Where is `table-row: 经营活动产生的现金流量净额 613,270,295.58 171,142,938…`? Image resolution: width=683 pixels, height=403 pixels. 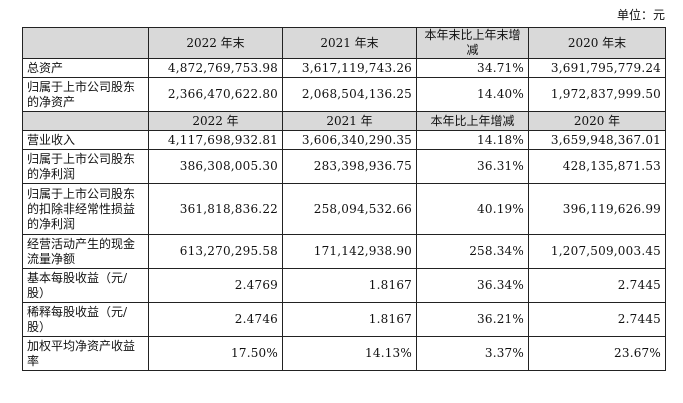 table-row: 经营活动产生的现金流量净额 613,270,295.58 171,142,938… is located at coordinates (344, 251).